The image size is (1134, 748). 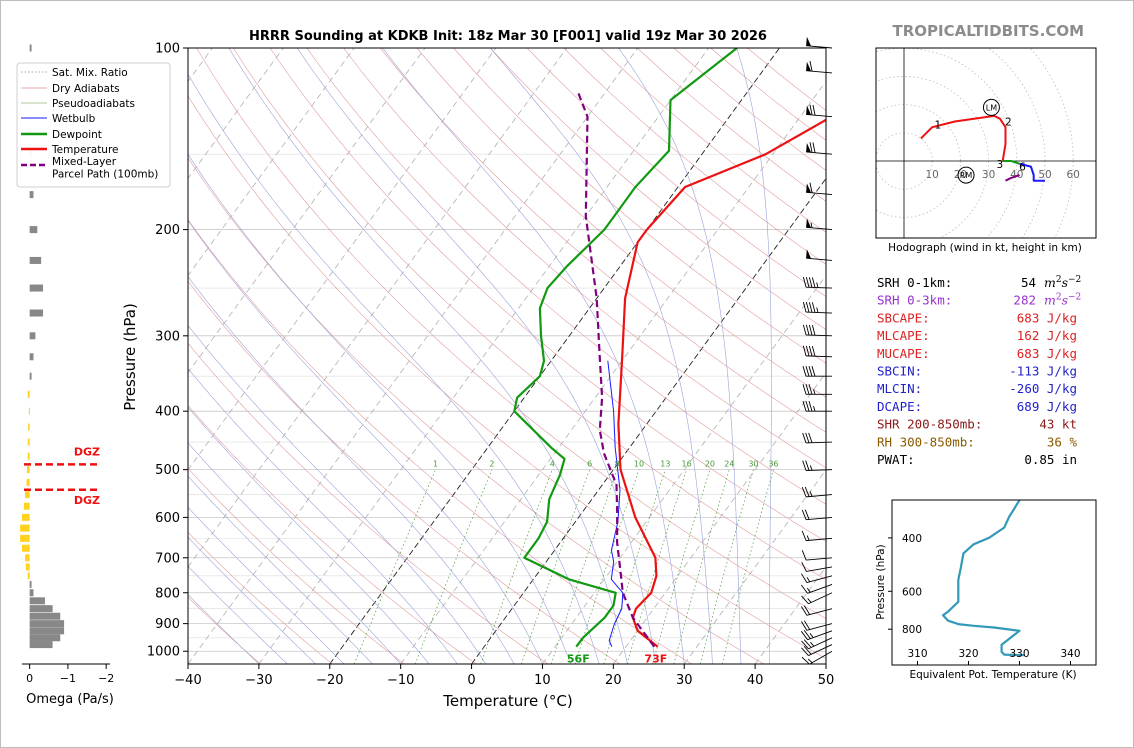 I want to click on pseudoadiabat--22, so click(x=252, y=600).